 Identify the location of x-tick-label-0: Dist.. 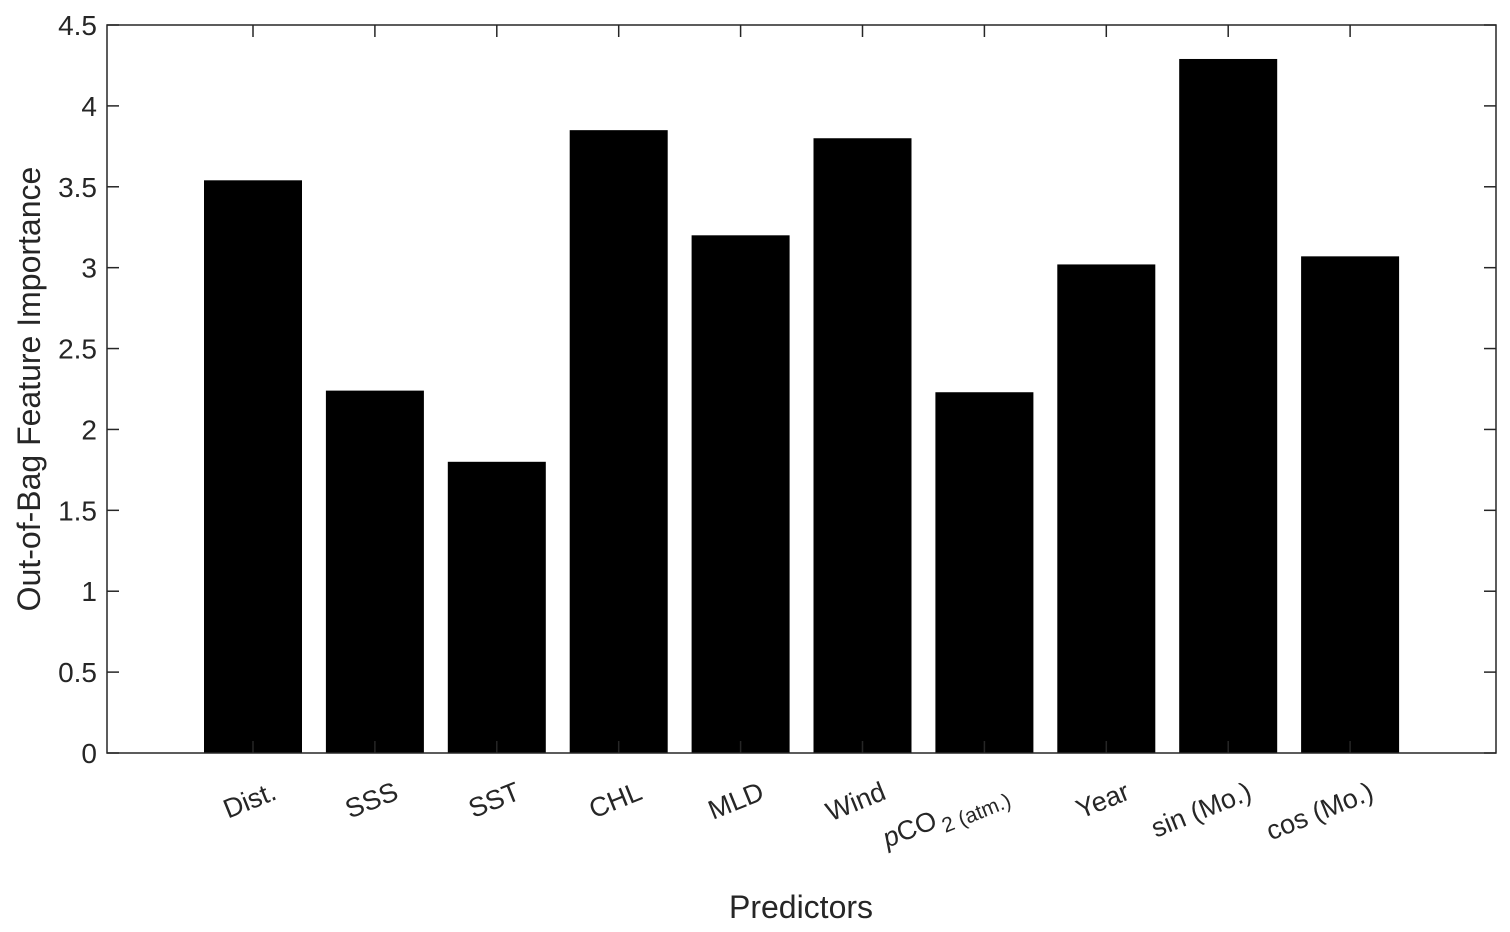
(249, 800).